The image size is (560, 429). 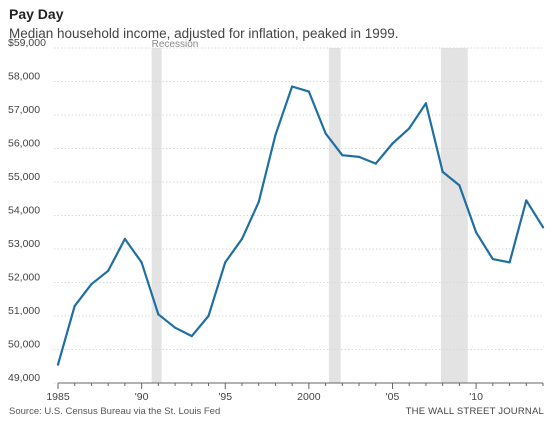 What do you see at coordinates (242, 239) in the screenshot?
I see `data-point-1996` at bounding box center [242, 239].